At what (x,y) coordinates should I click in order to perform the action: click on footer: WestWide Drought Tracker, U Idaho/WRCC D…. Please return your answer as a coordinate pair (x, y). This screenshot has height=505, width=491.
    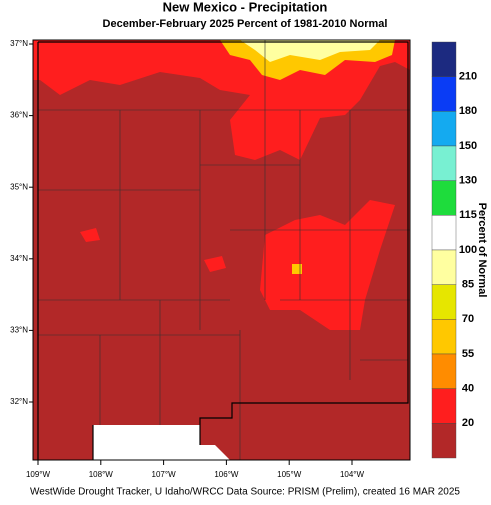
    Looking at the image, I should click on (245, 492).